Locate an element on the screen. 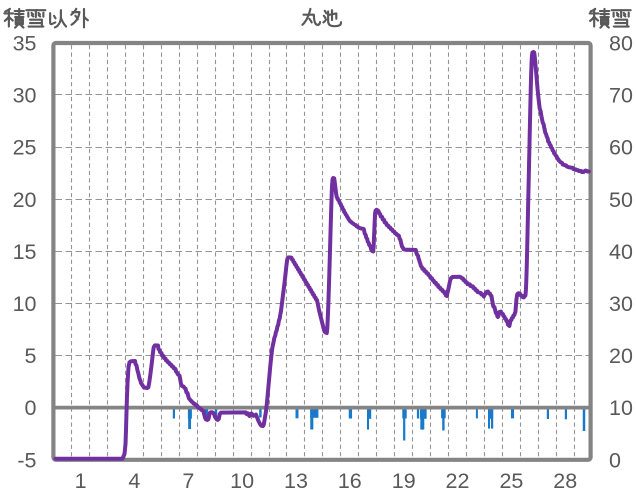 This screenshot has width=636, height=501. svg-text: 13 is located at coordinates (296, 481).